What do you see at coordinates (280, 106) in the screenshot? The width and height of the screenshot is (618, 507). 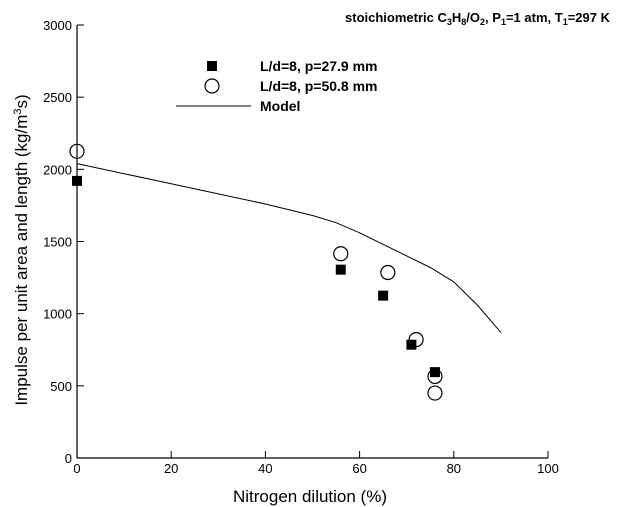 I see `legend-label-model: Model` at bounding box center [280, 106].